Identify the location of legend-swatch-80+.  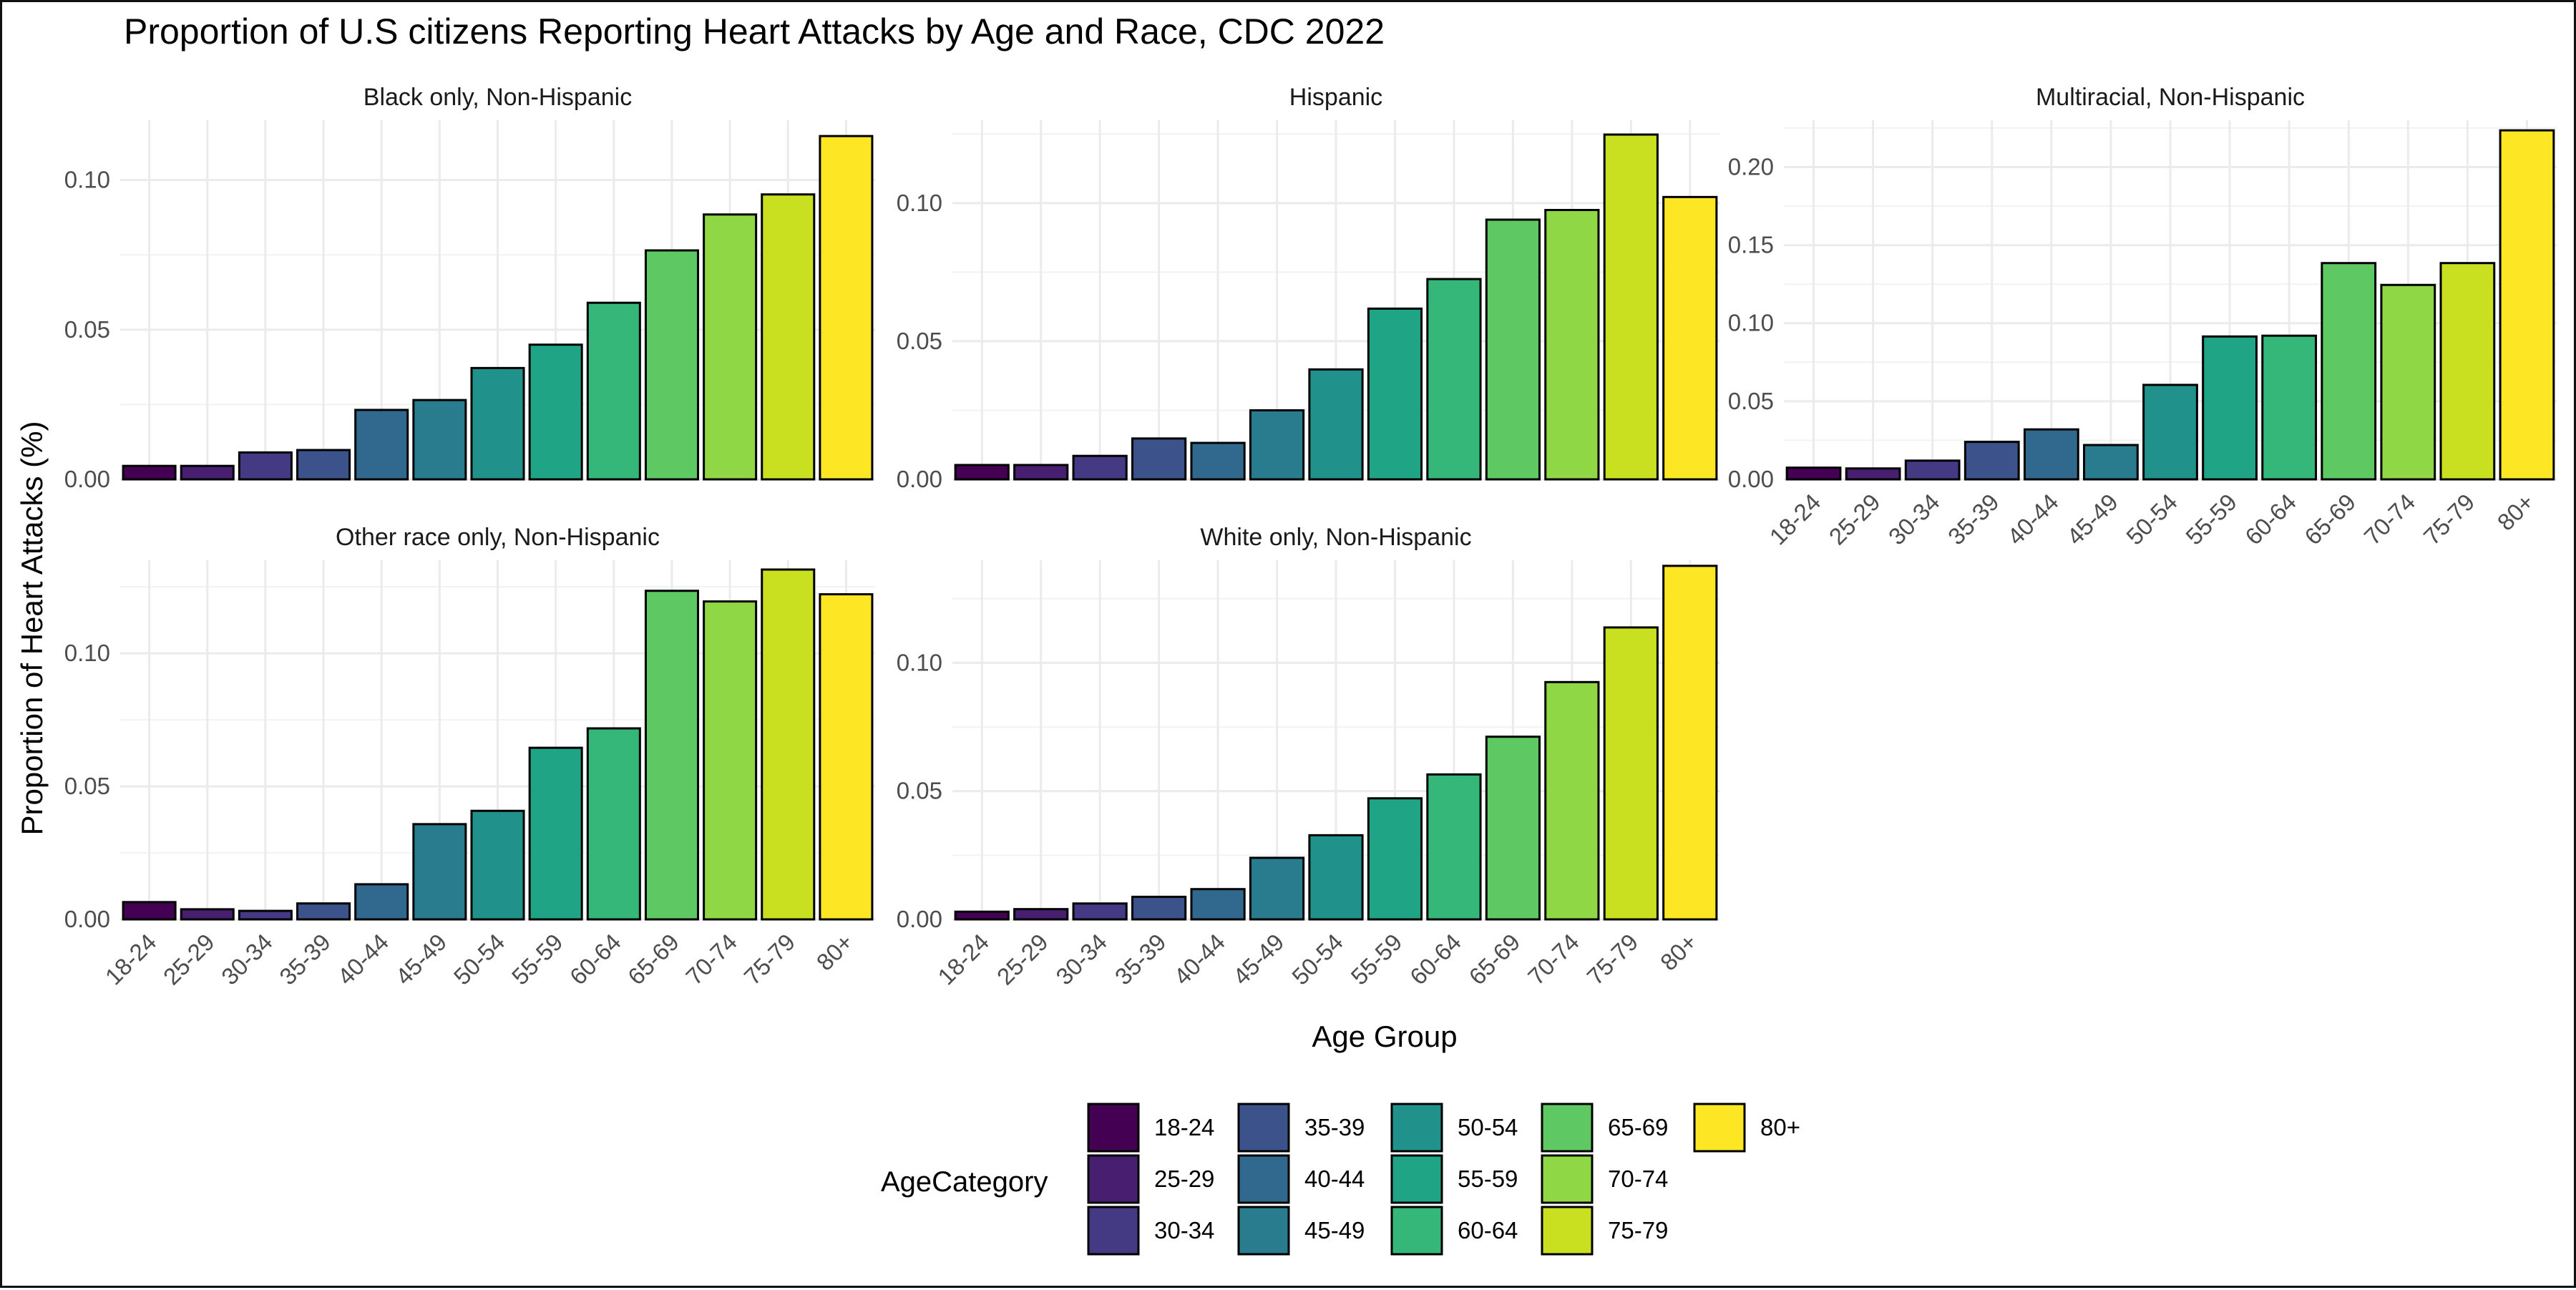
(1719, 1128).